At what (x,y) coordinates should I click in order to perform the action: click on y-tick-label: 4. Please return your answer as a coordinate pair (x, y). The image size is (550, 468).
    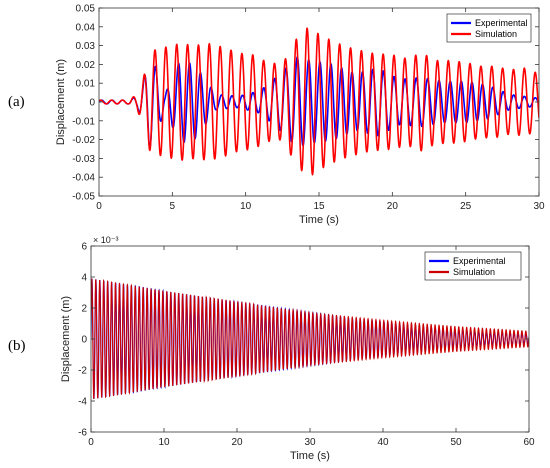
    Looking at the image, I should click on (84, 278).